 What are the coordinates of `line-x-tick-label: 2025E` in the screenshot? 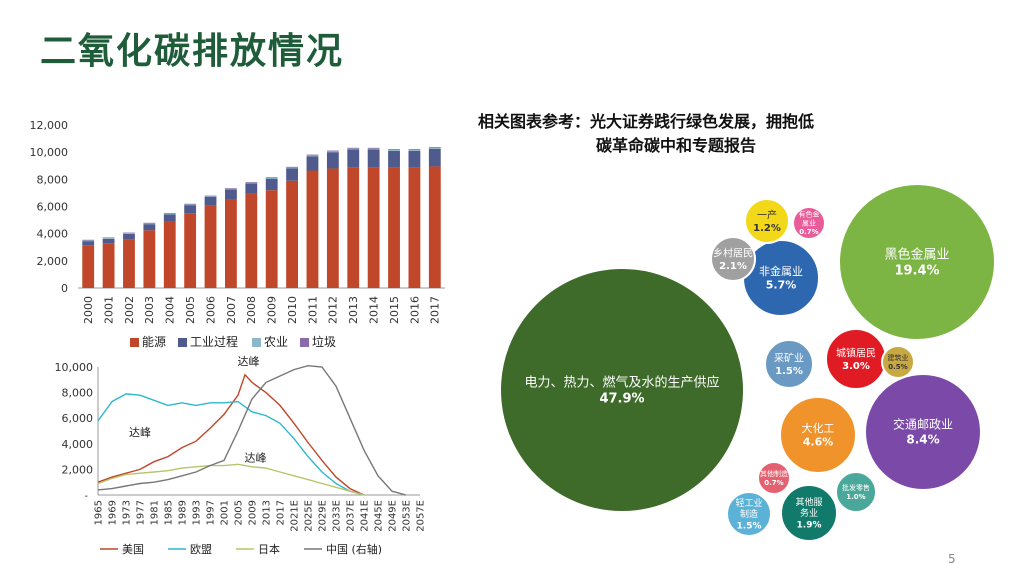 It's located at (309, 516).